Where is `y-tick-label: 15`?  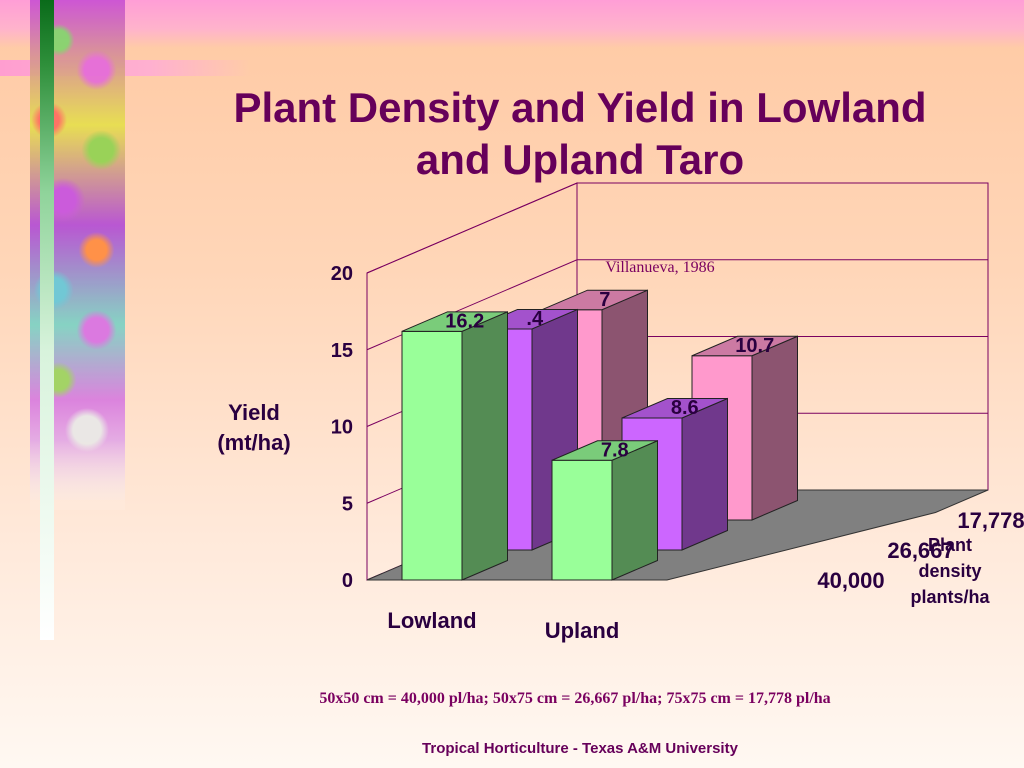
y-tick-label: 15 is located at coordinates (342, 351).